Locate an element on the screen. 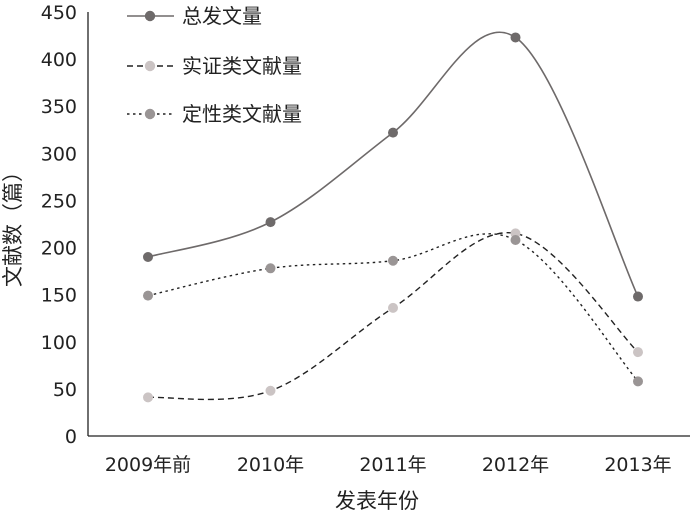 This screenshot has width=700, height=519. x-tick-label: 2009年前 is located at coordinates (148, 465).